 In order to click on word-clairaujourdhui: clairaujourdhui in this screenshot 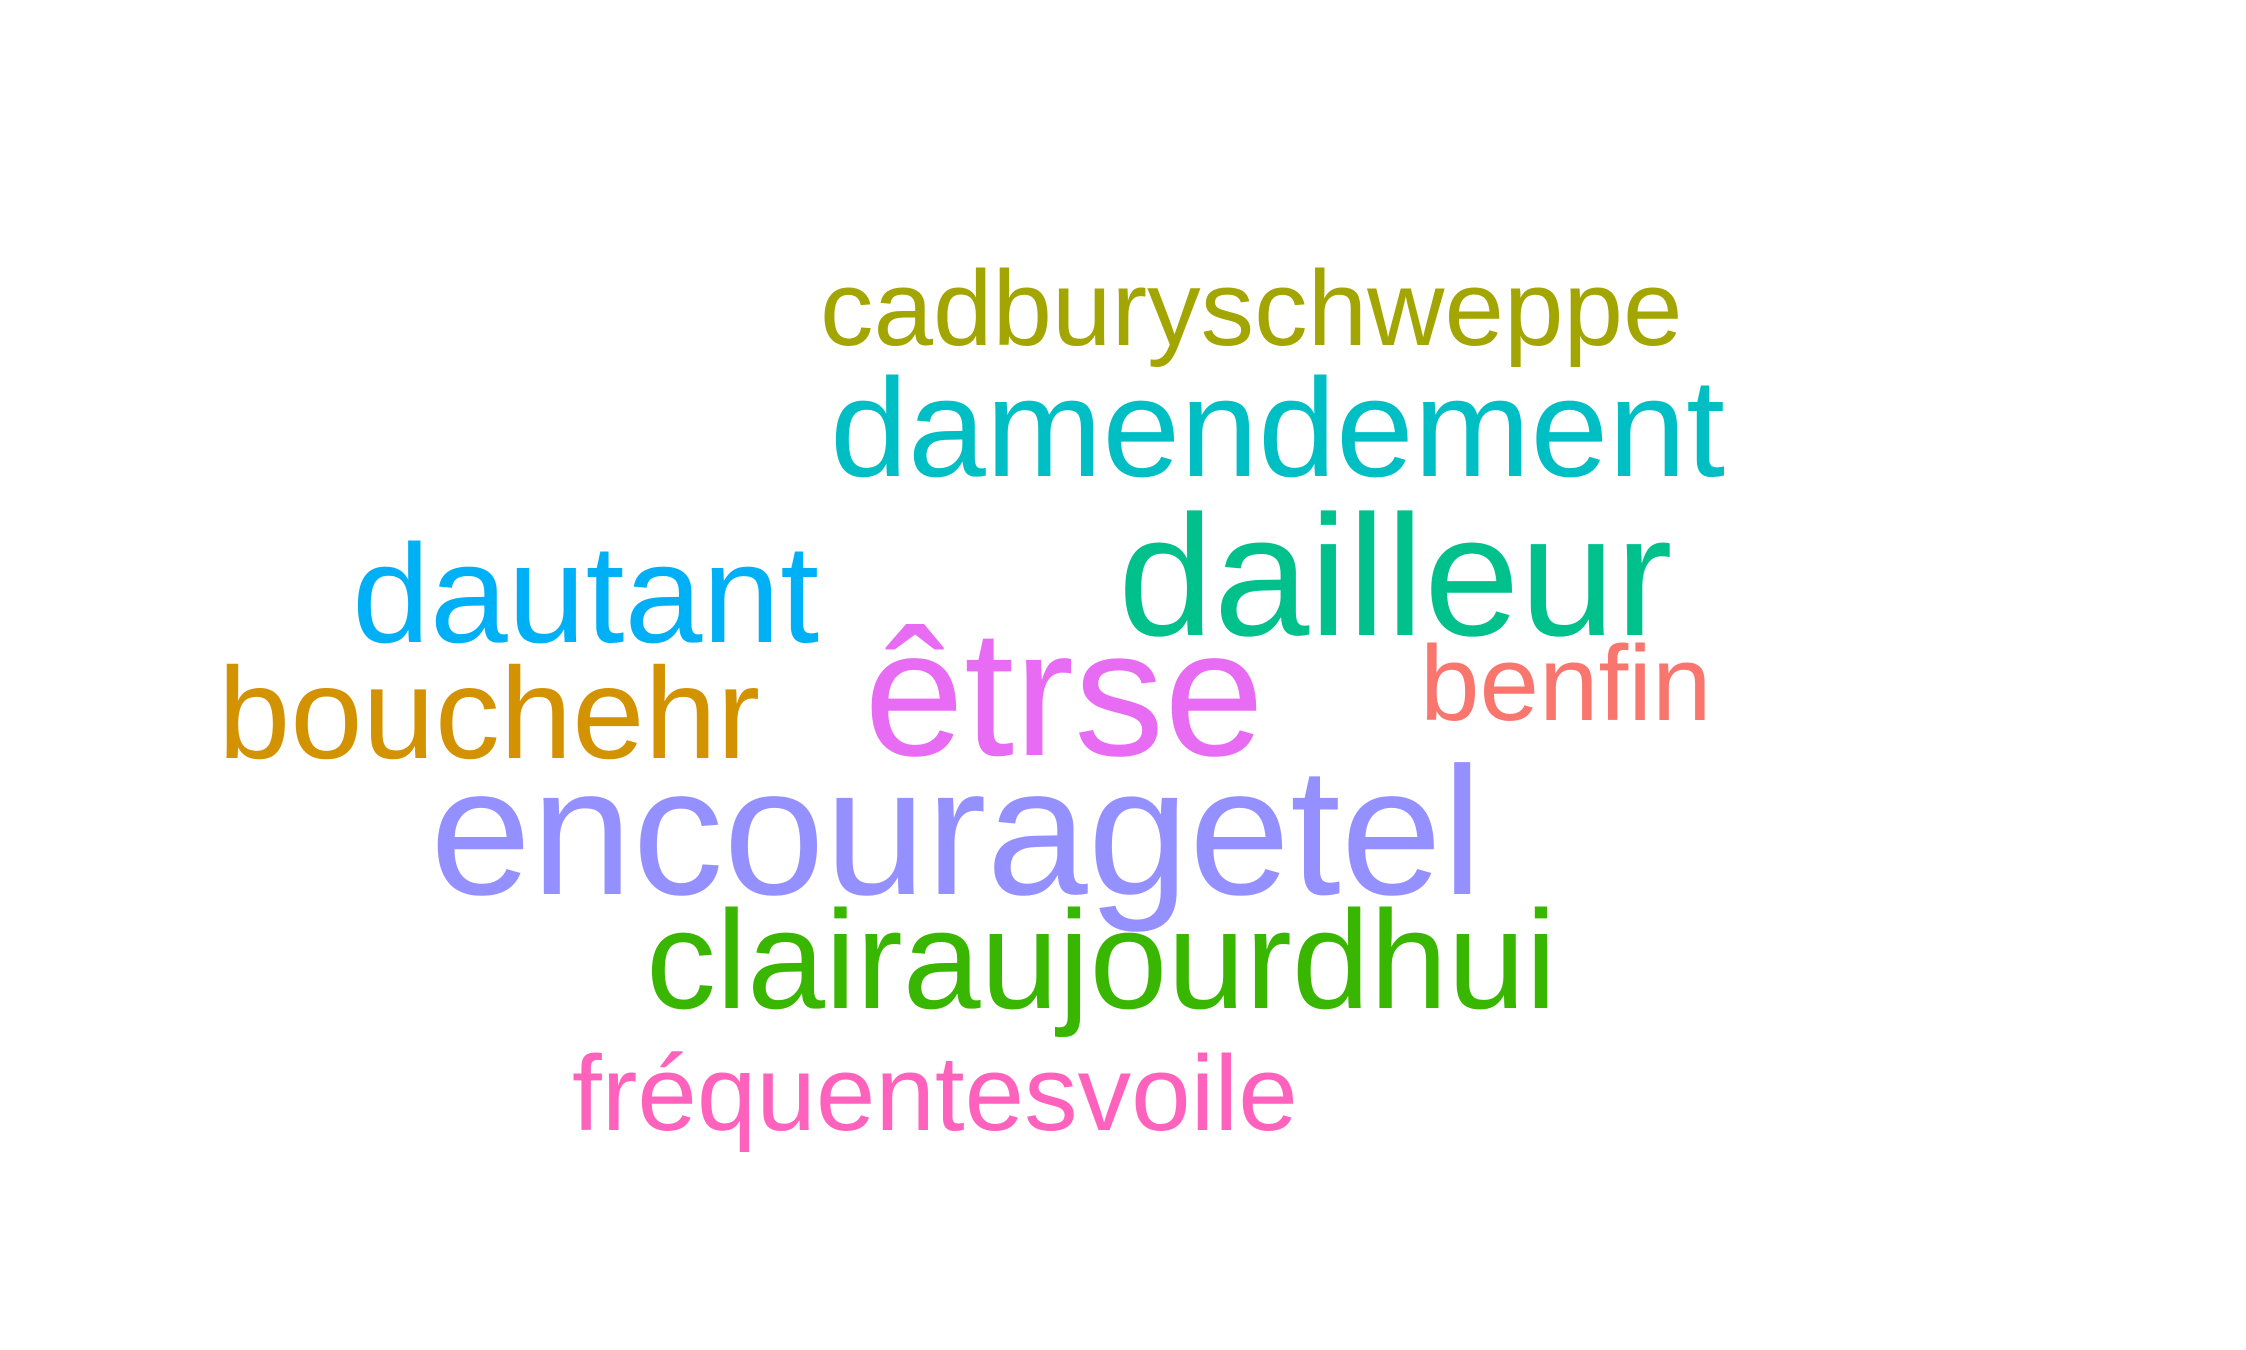, I will do `click(1101, 959)`.